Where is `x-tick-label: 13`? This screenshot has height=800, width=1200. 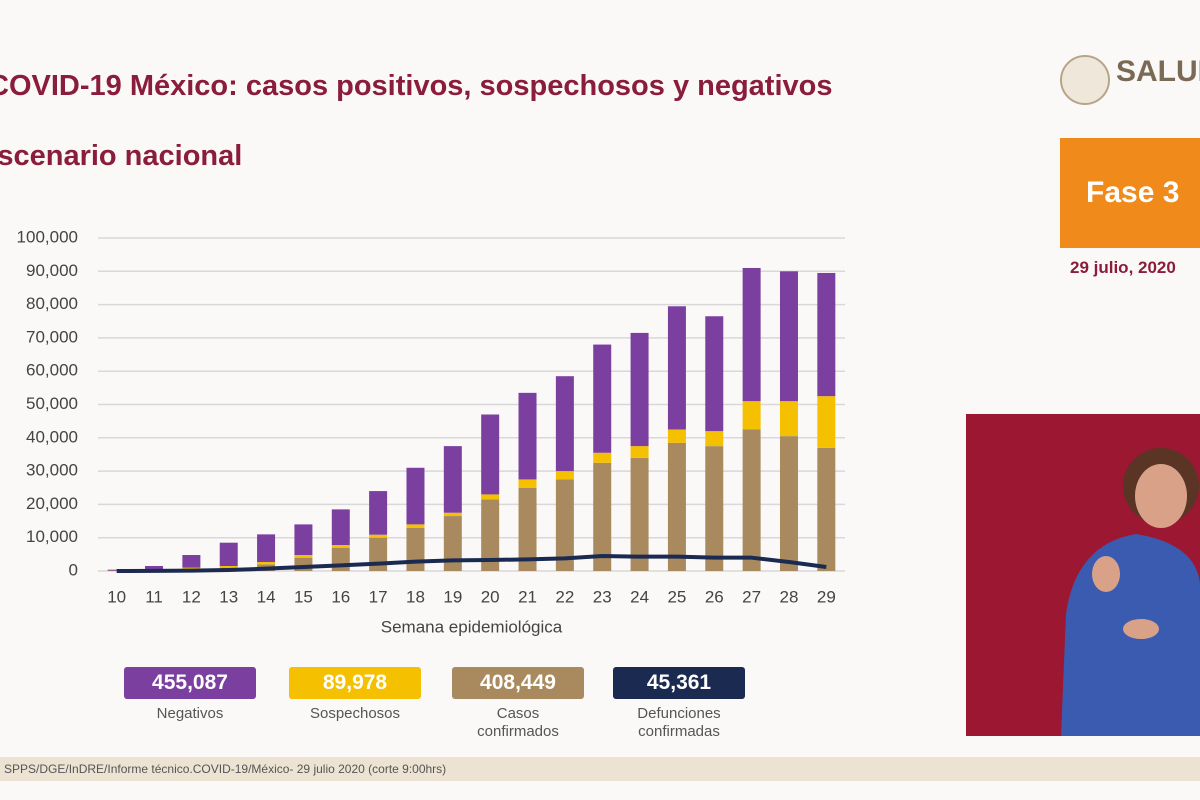
x-tick-label: 13 is located at coordinates (228, 596).